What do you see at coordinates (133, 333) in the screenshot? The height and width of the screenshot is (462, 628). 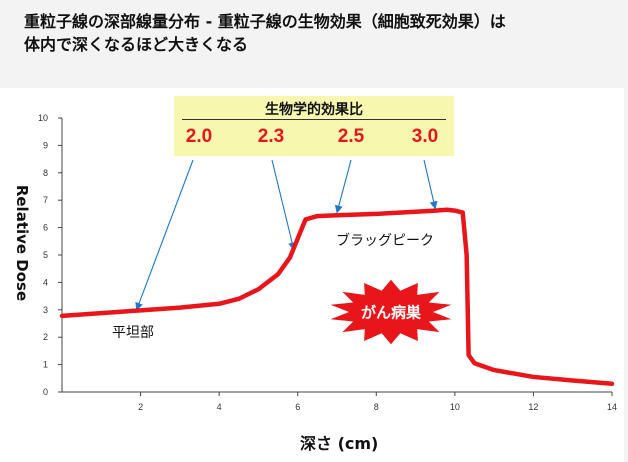 I see `plateau-label: 平坦部` at bounding box center [133, 333].